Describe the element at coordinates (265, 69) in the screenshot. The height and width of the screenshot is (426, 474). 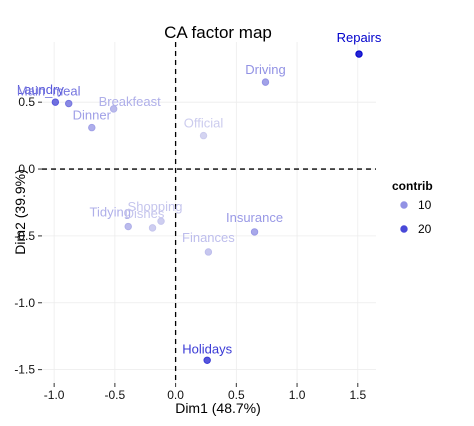
I see `point-label-driving: Driving` at that location.